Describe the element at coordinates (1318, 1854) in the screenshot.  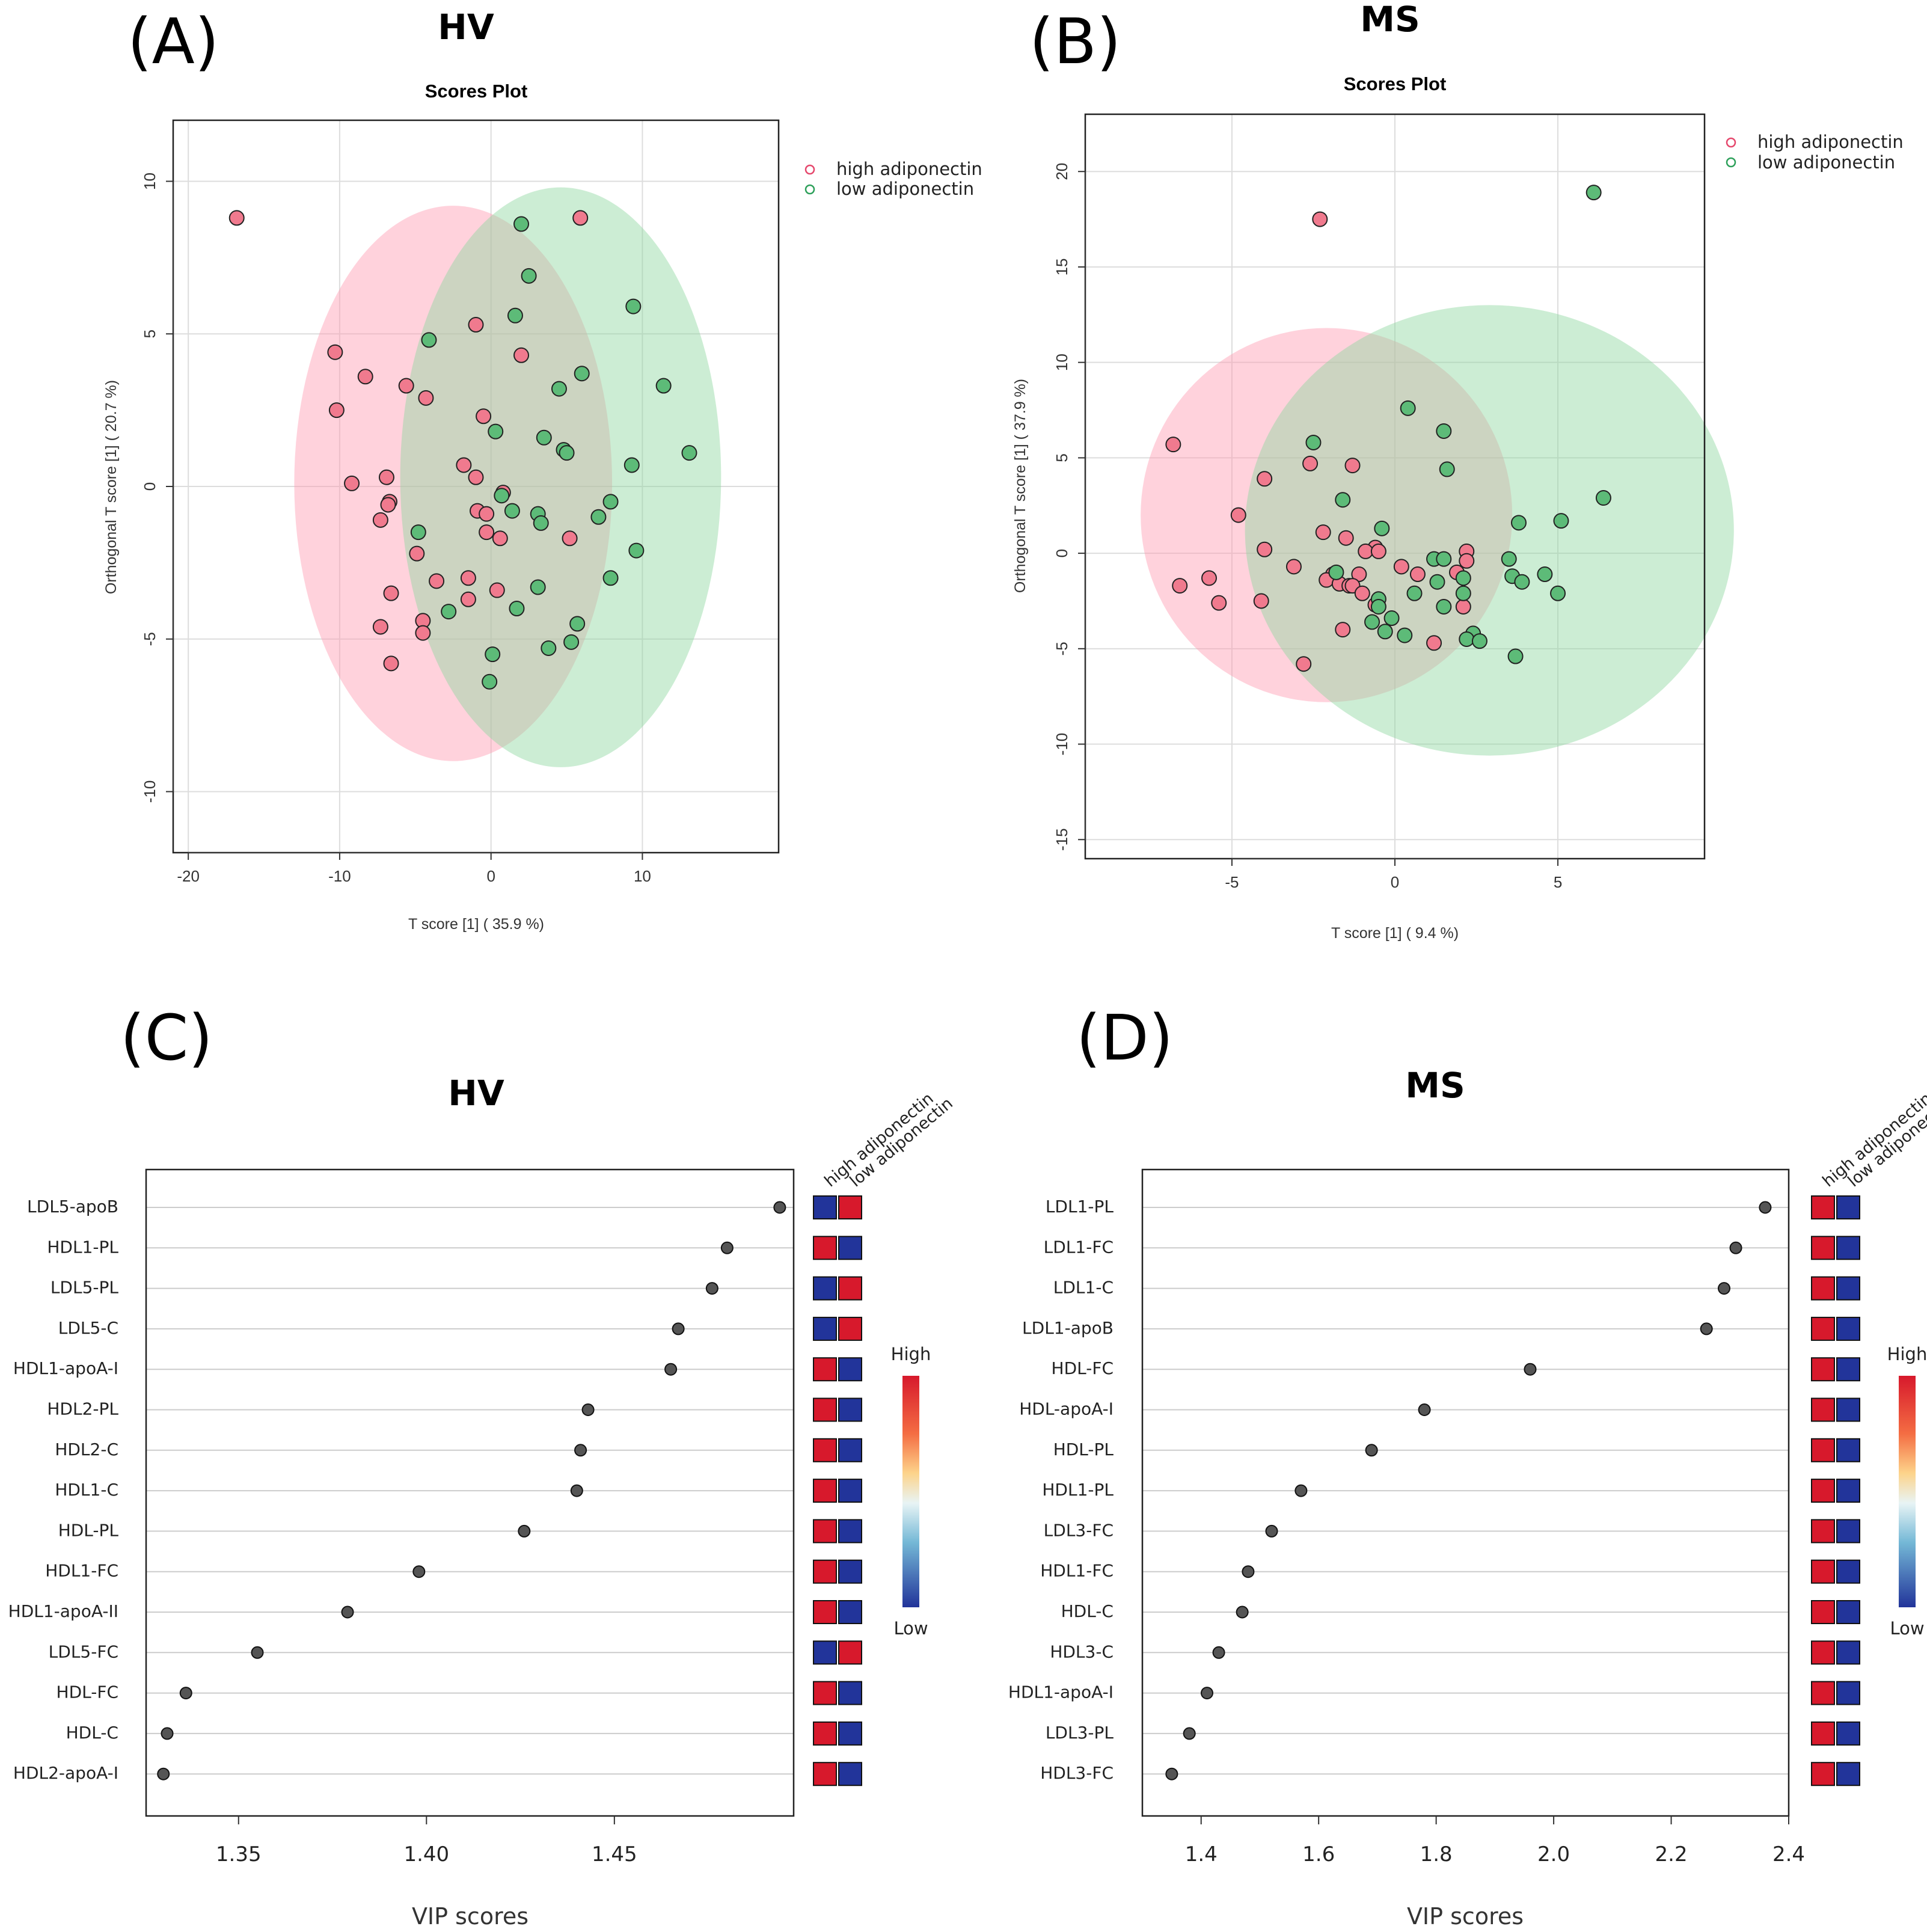
I see `x-tick-label: 1.6` at that location.